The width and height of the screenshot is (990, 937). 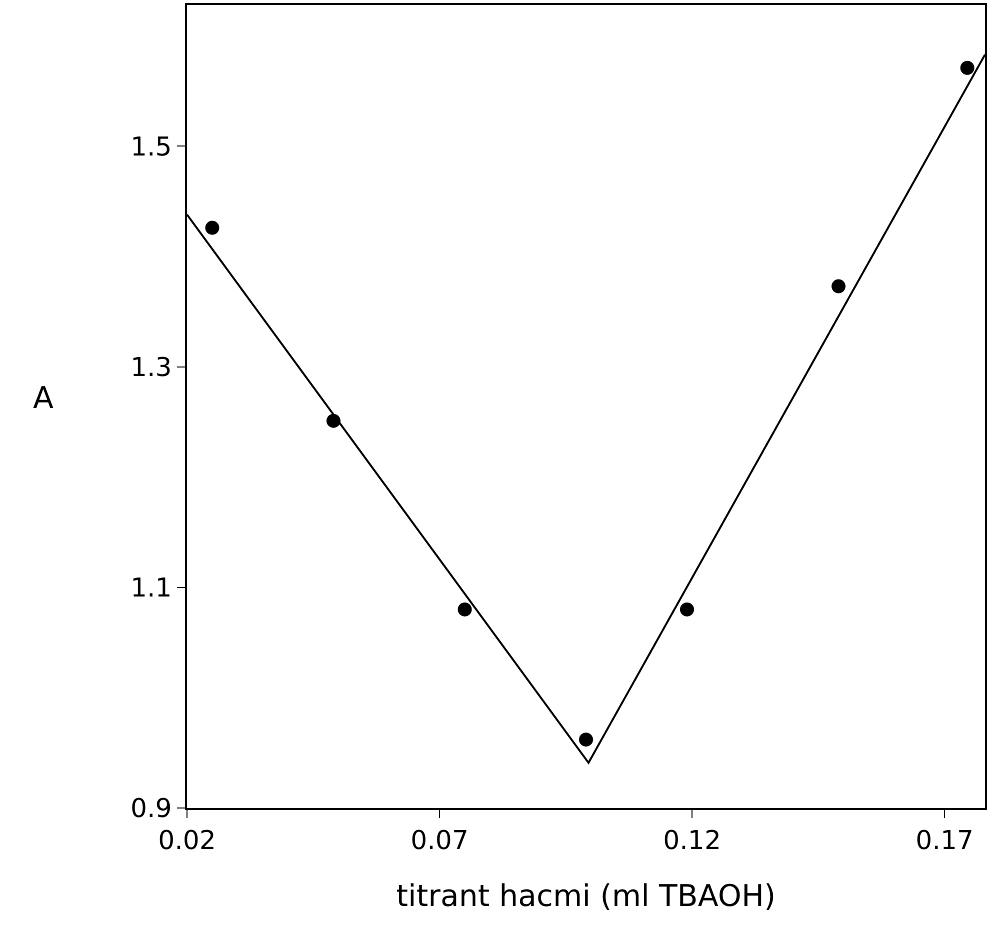 I want to click on y-axis-title: A, so click(x=43, y=398).